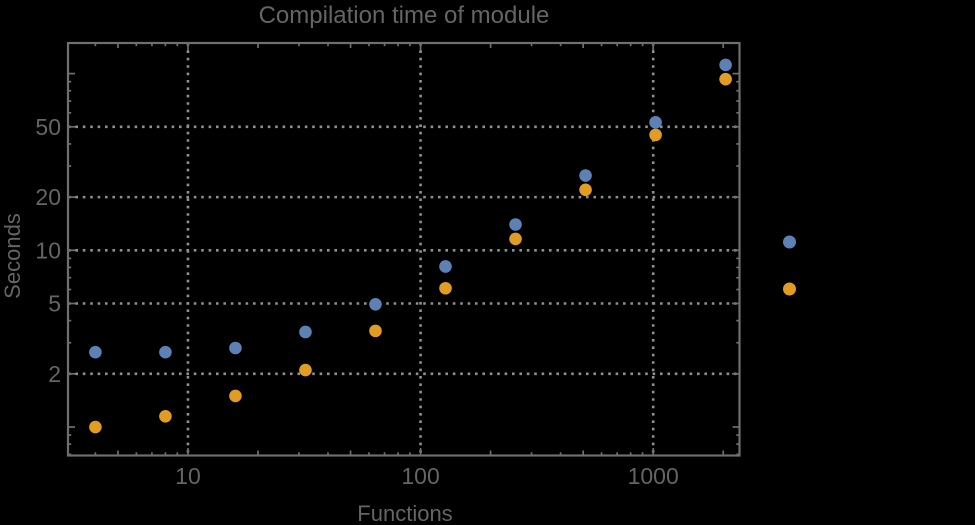  What do you see at coordinates (420, 476) in the screenshot?
I see `x-tick-label: 100` at bounding box center [420, 476].